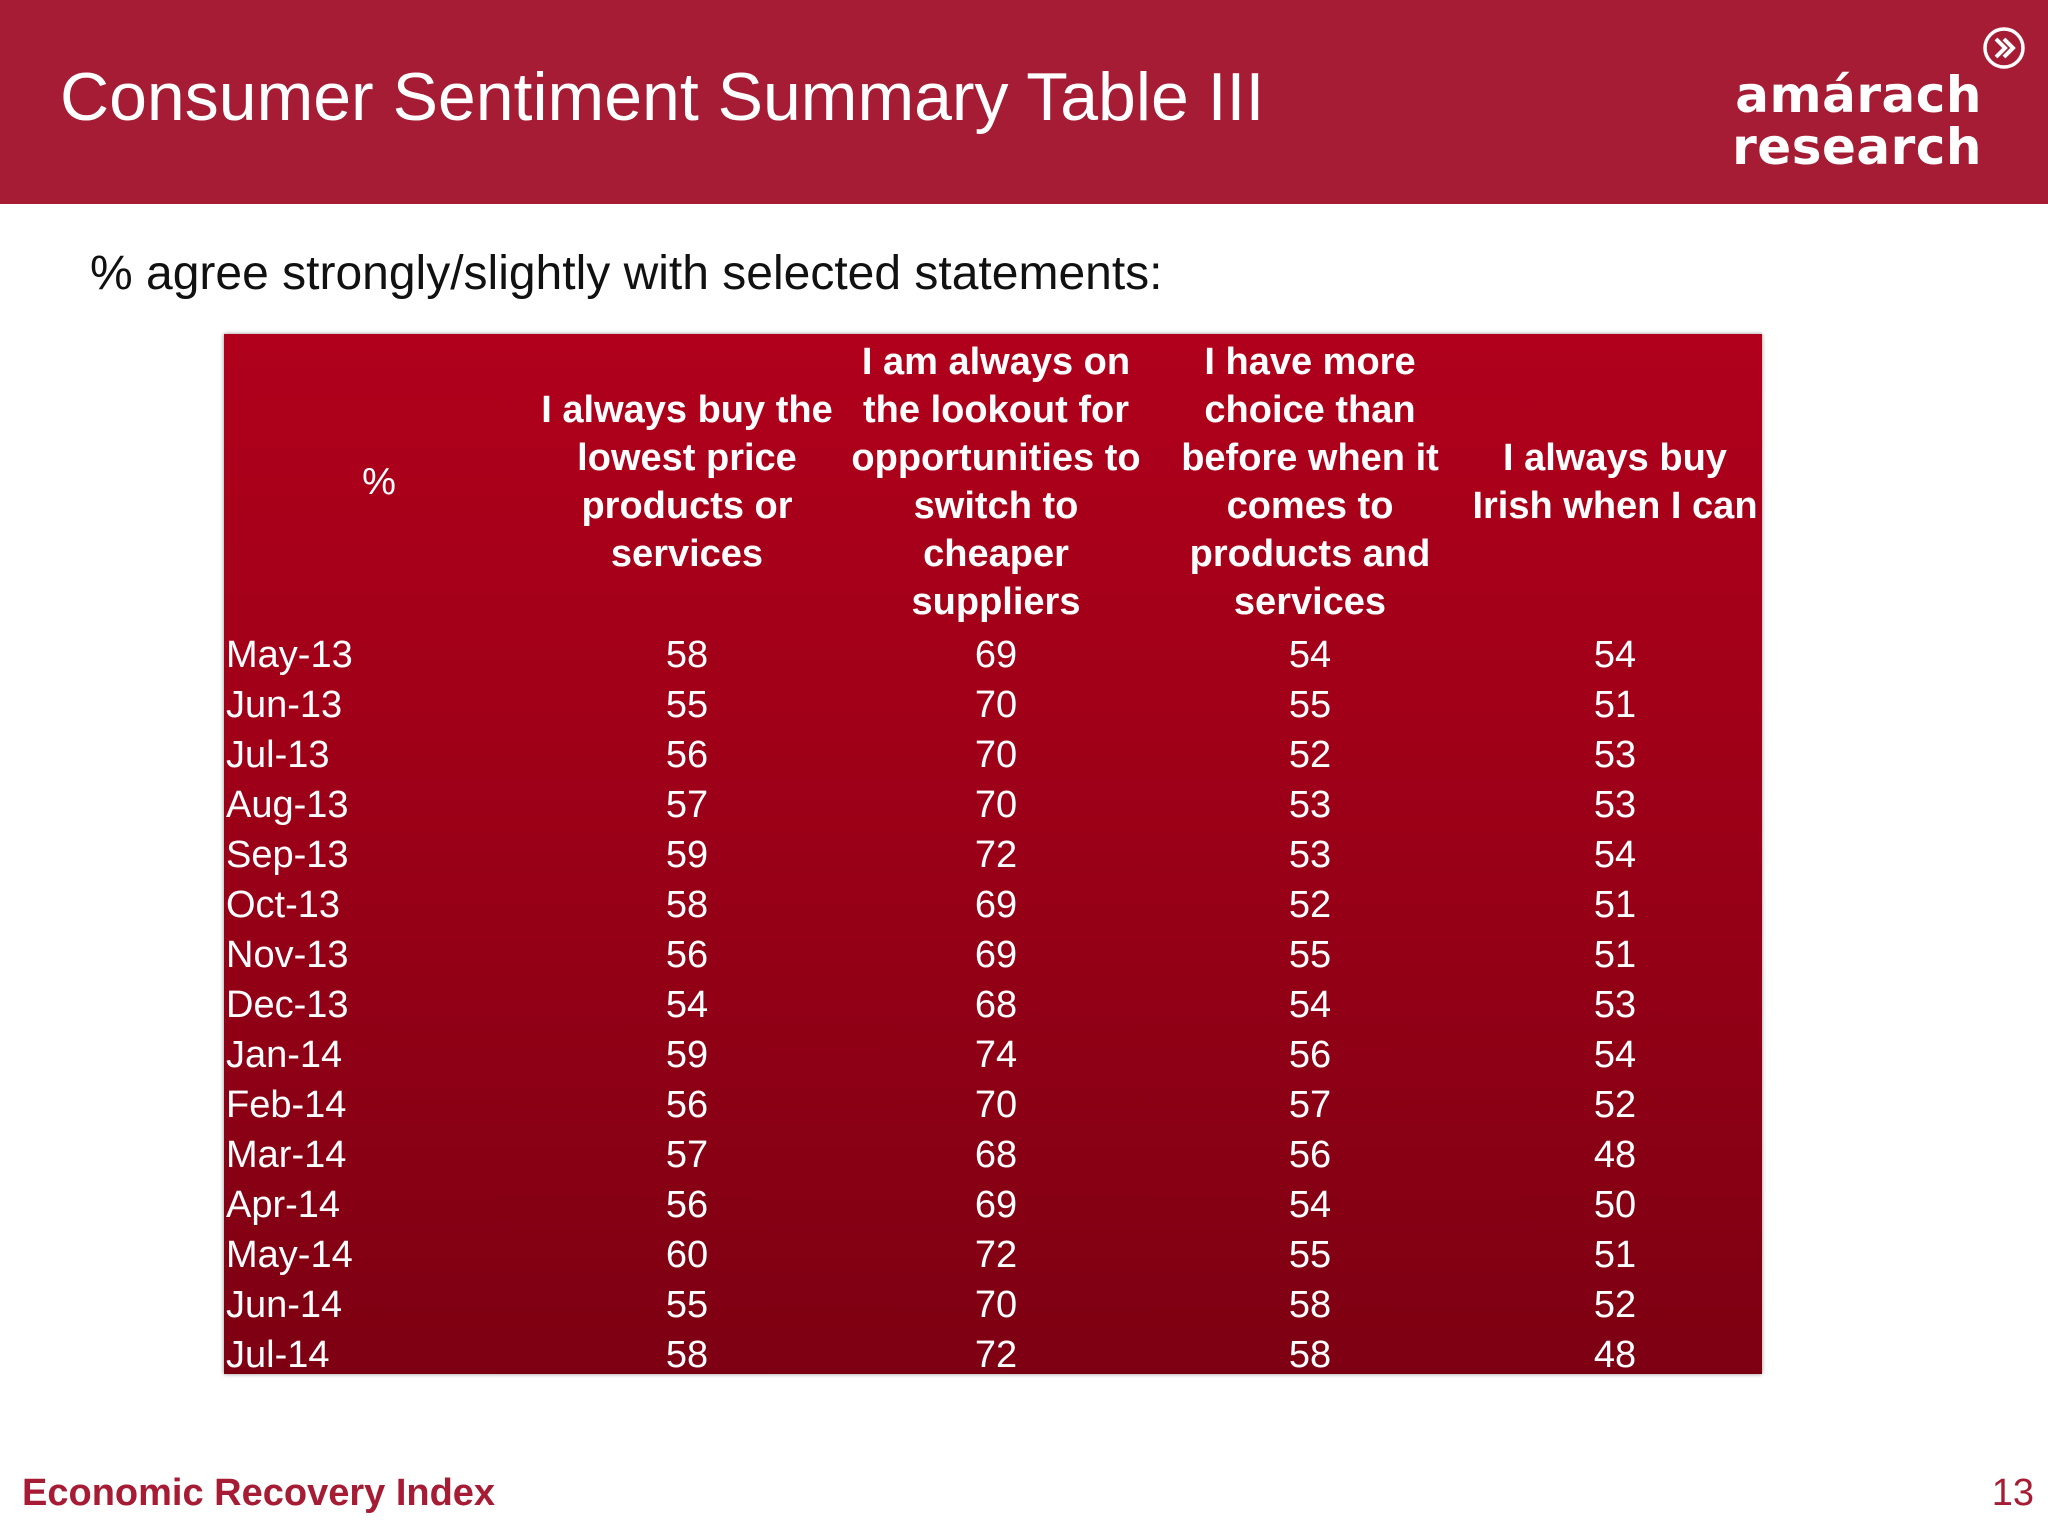 The height and width of the screenshot is (1536, 2048). I want to click on table-row: Sep-13 59 72 53 54, so click(993, 855).